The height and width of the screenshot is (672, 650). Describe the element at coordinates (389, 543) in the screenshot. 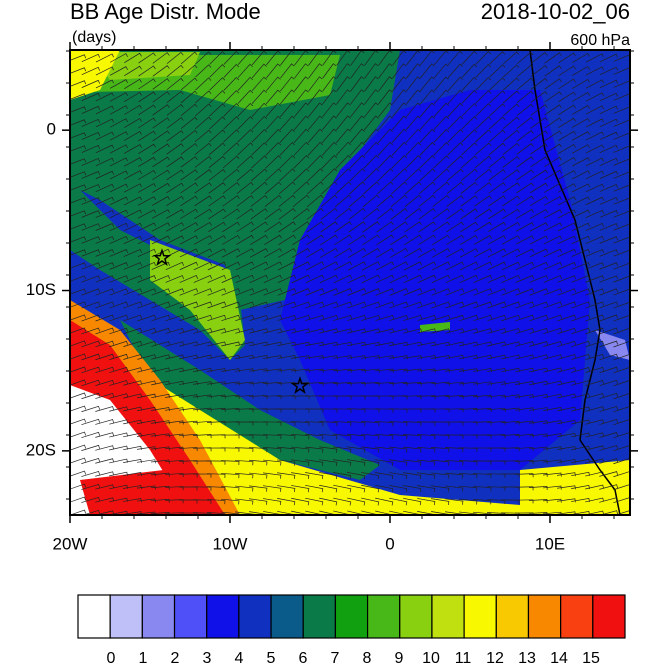

I see `x-tick-label: 0` at that location.